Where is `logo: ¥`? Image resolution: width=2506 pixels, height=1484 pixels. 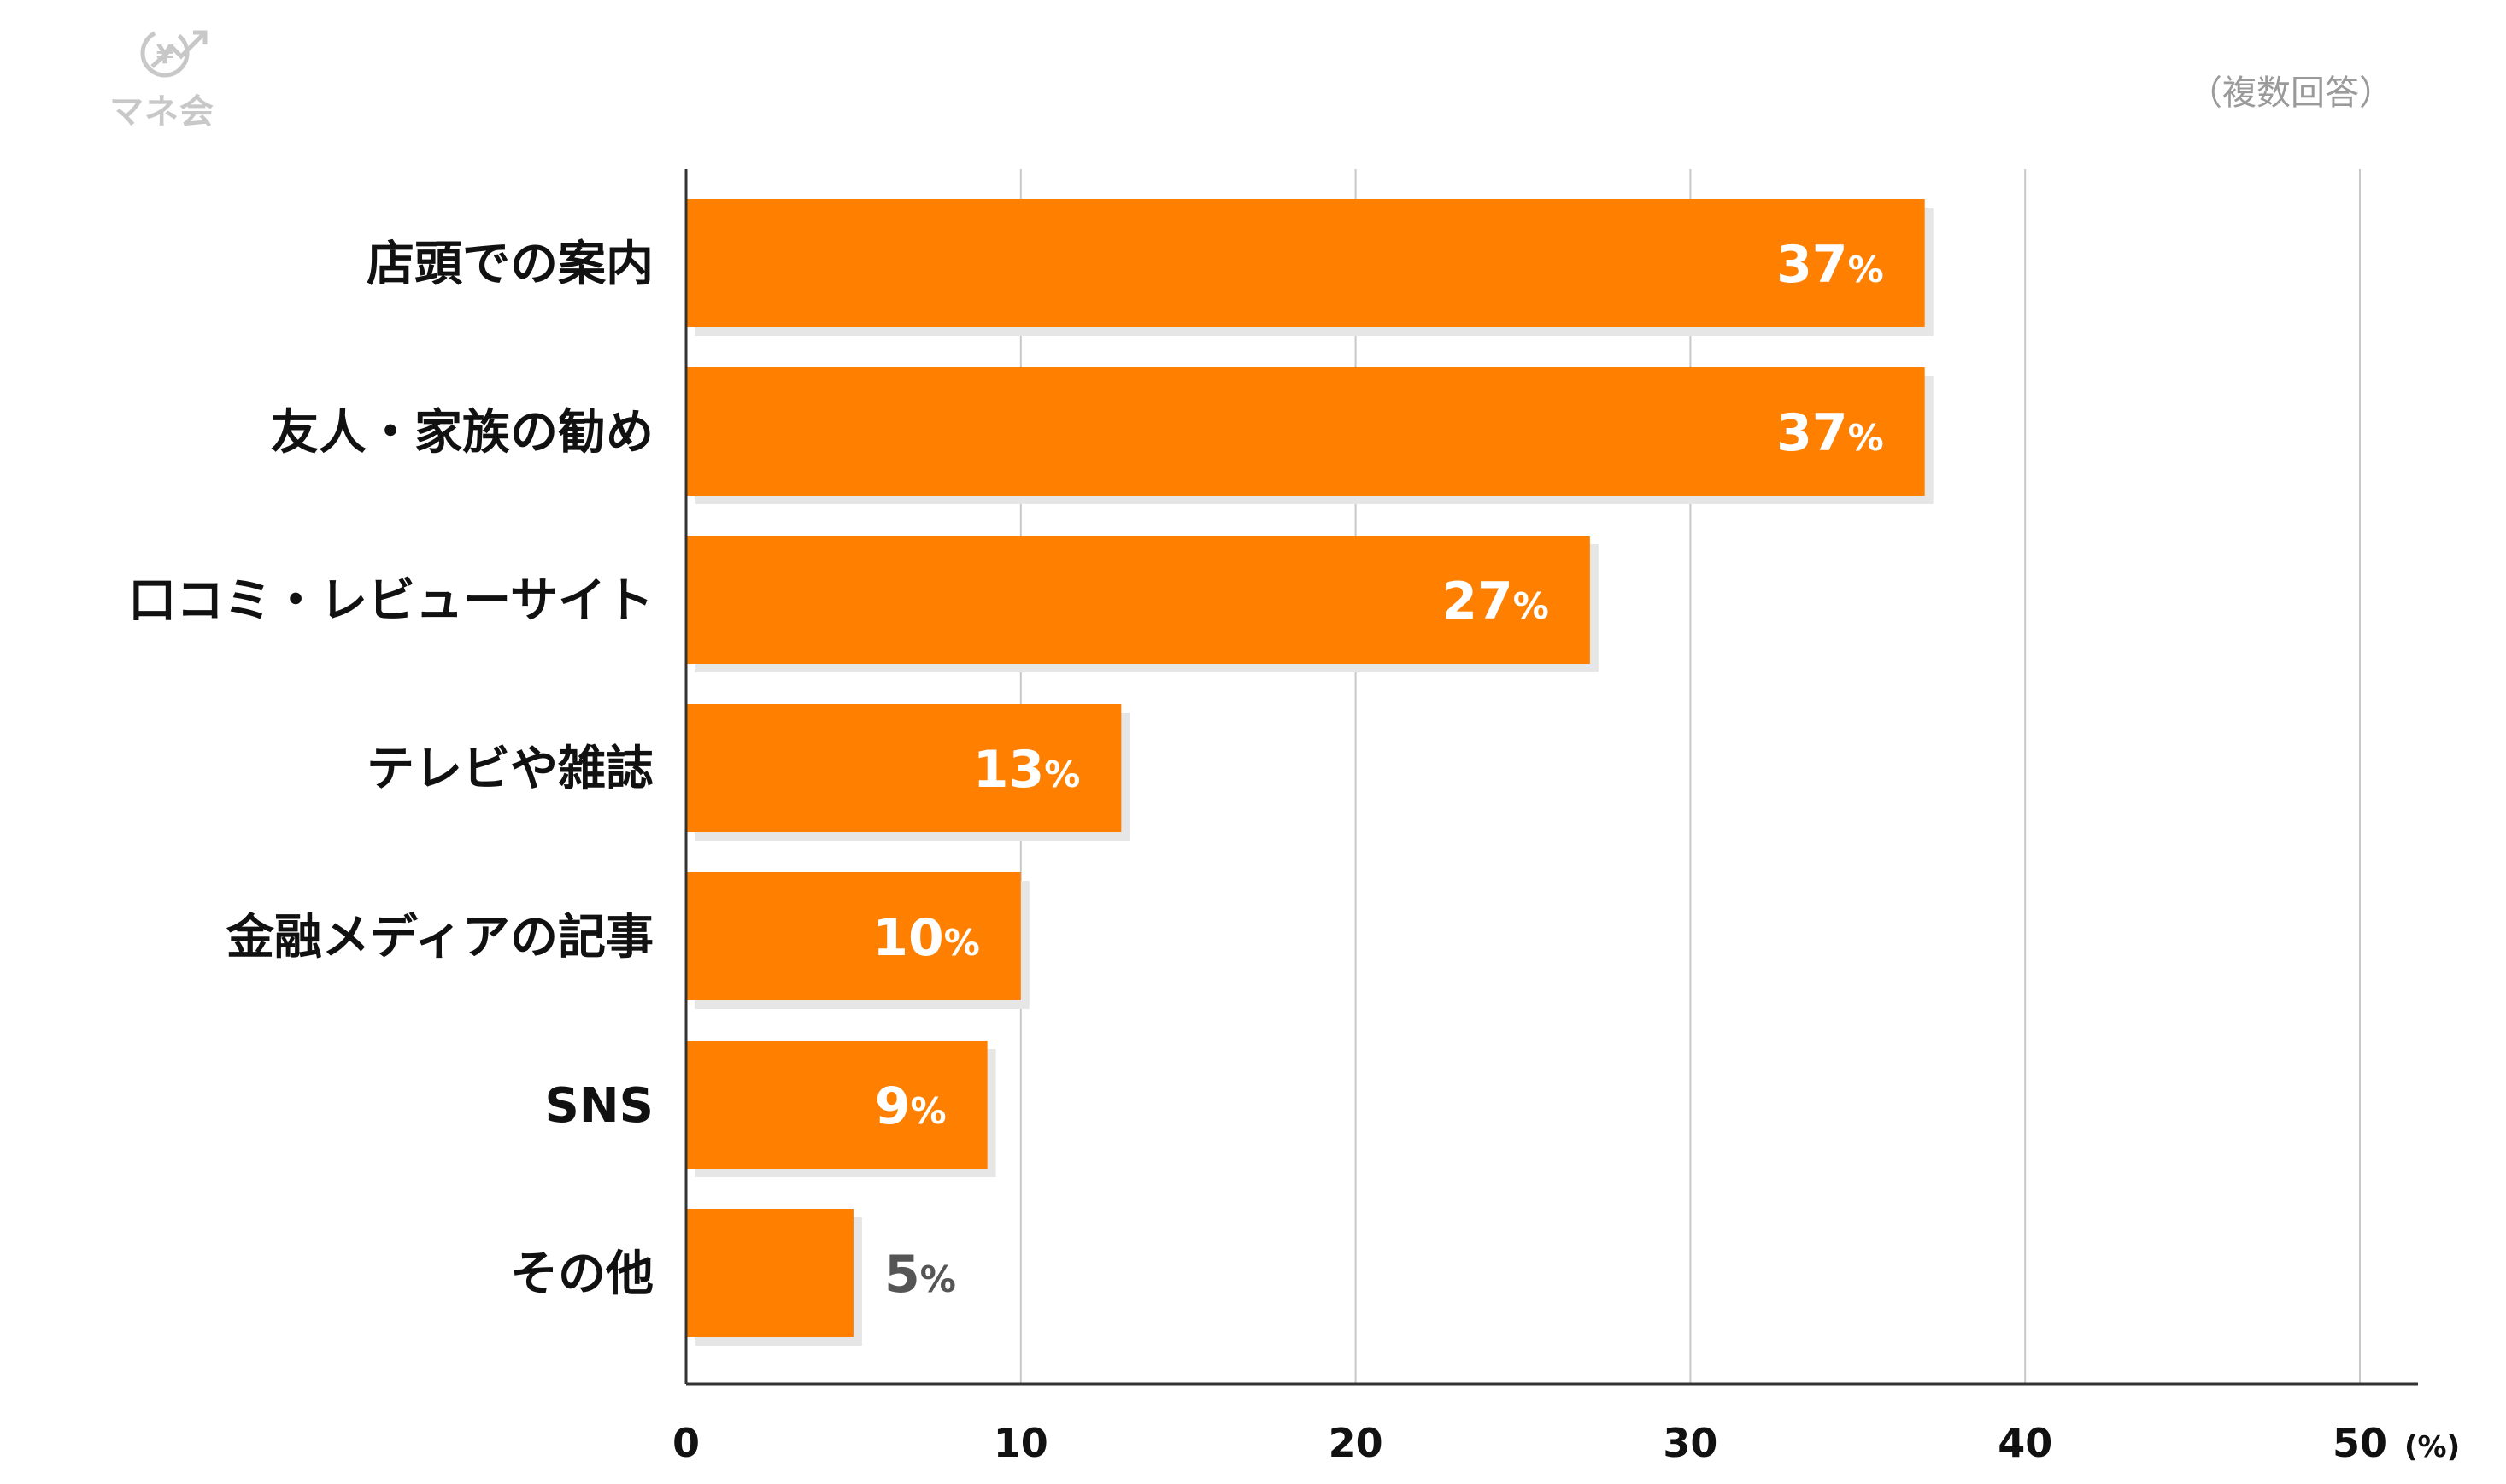 logo: ¥ is located at coordinates (165, 78).